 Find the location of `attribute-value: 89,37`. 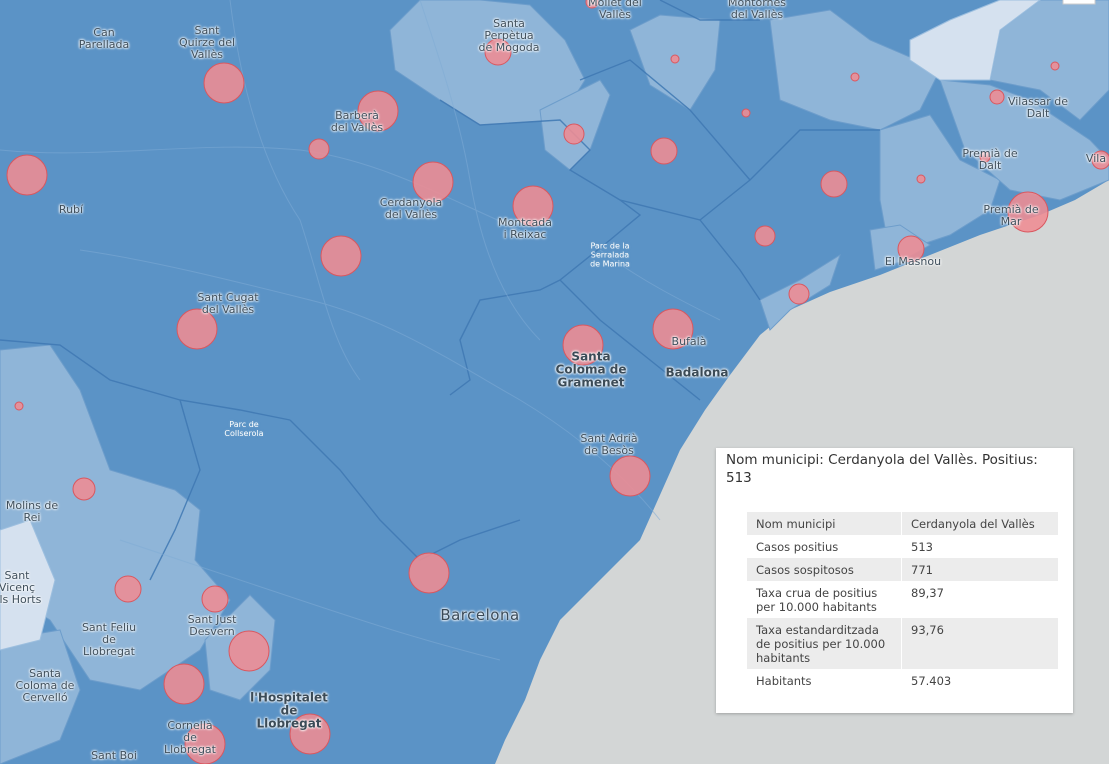

attribute-value: 89,37 is located at coordinates (979, 599).